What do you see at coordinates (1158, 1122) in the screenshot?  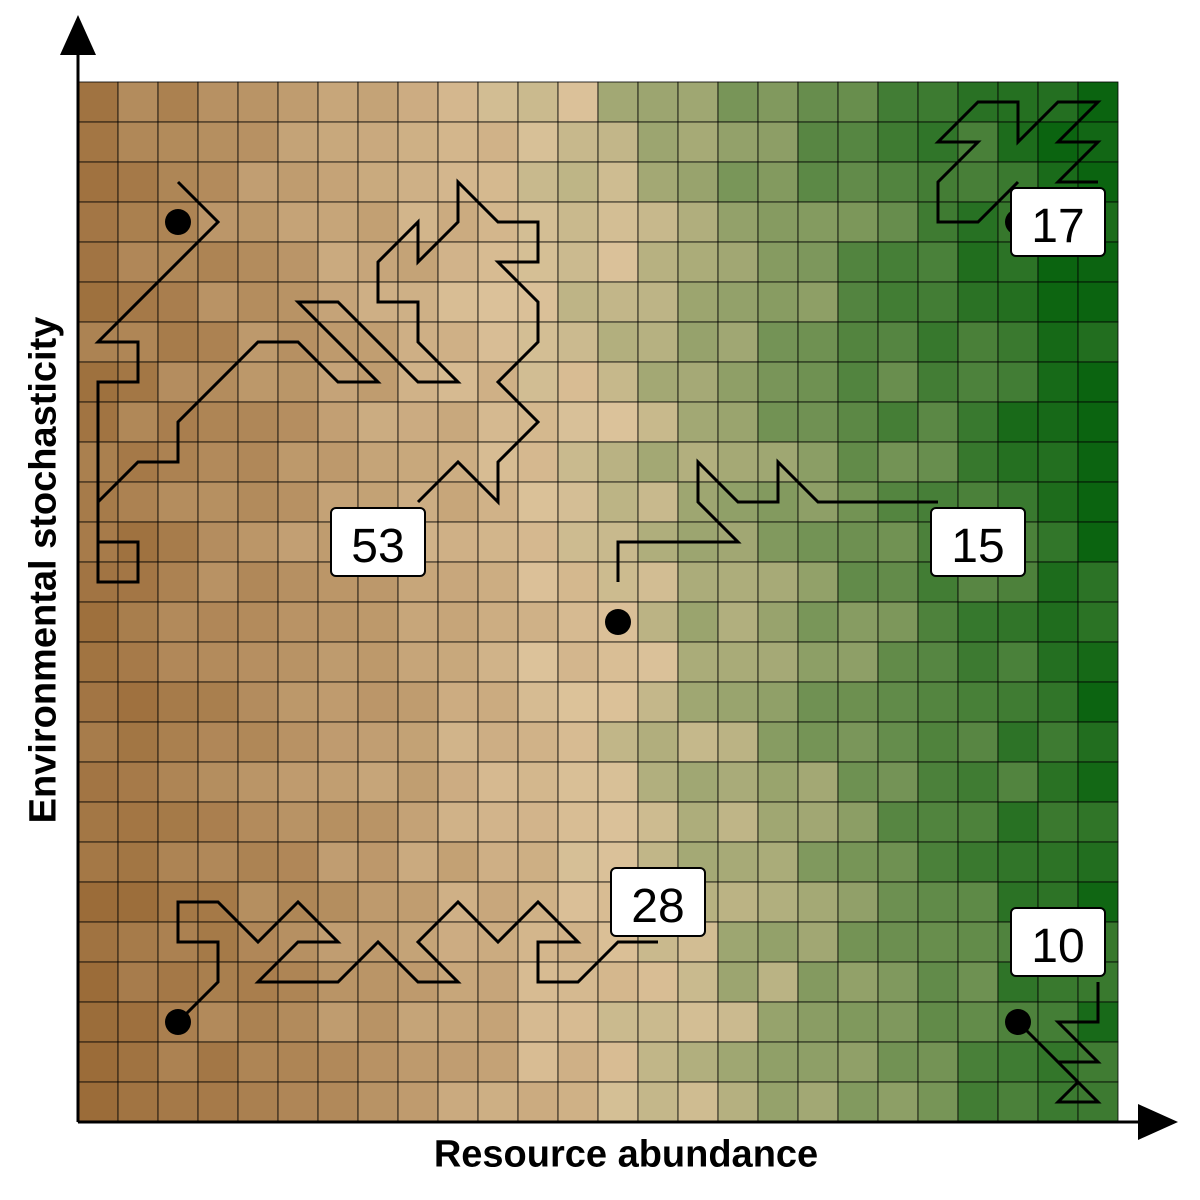 I see `x-axis-arrow` at bounding box center [1158, 1122].